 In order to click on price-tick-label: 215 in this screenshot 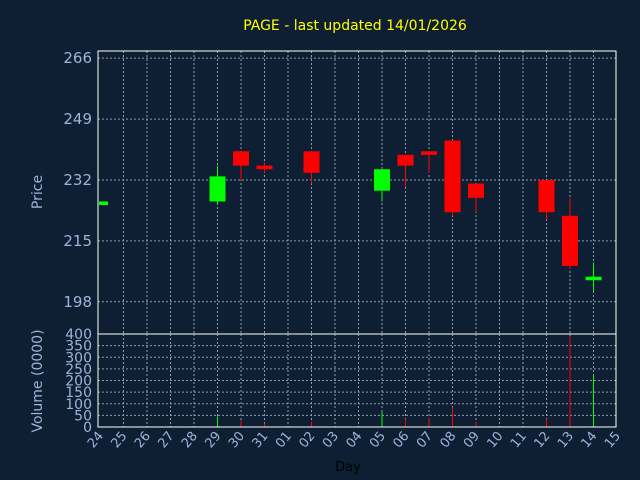, I will do `click(77, 241)`.